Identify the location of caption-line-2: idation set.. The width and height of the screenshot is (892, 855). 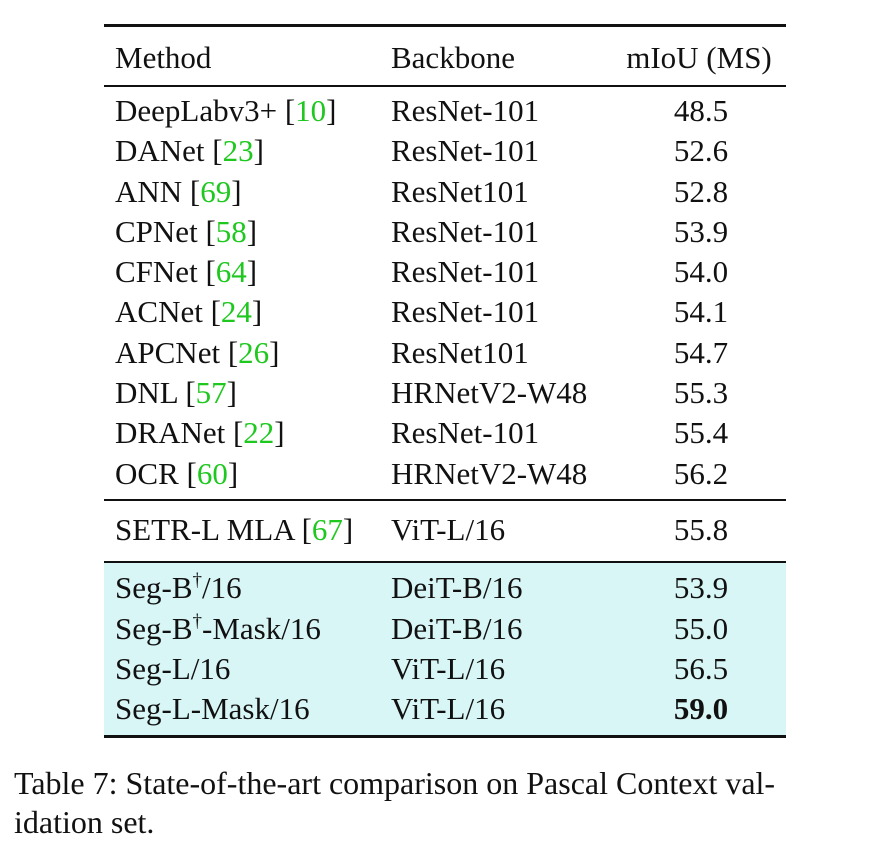
(84, 822).